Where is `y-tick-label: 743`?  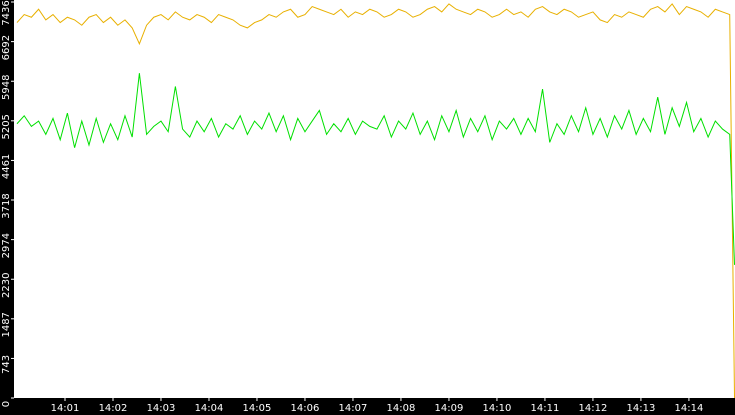 y-tick-label: 743 is located at coordinates (6, 364).